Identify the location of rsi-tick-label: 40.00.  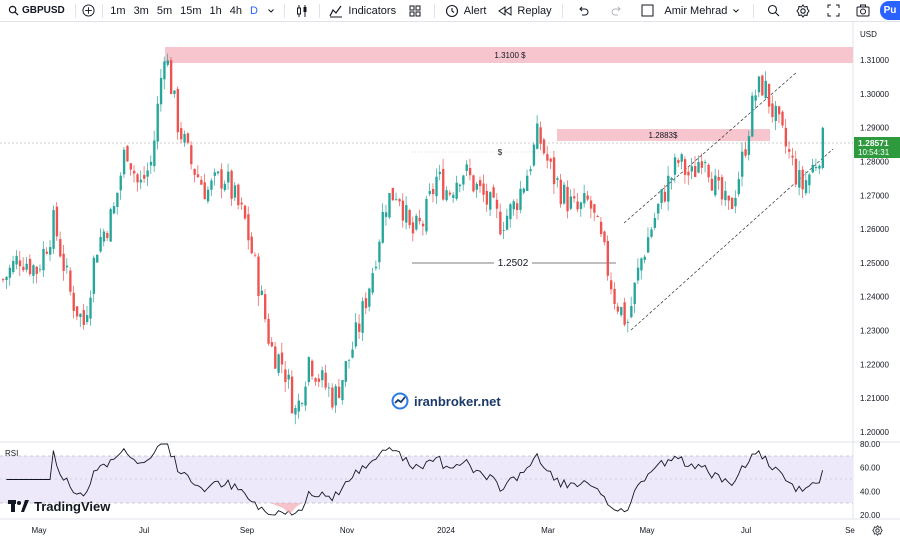
(870, 491).